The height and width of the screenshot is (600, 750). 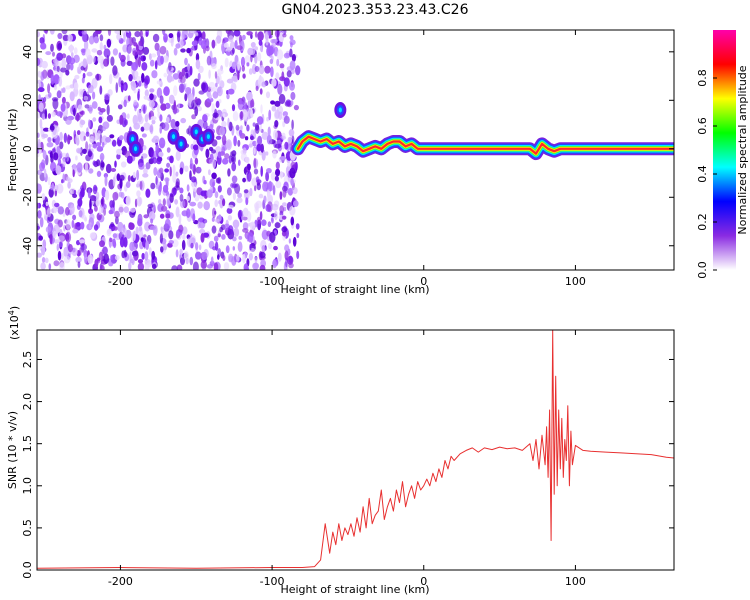 What do you see at coordinates (724, 150) in the screenshot?
I see `colorbar-gradient` at bounding box center [724, 150].